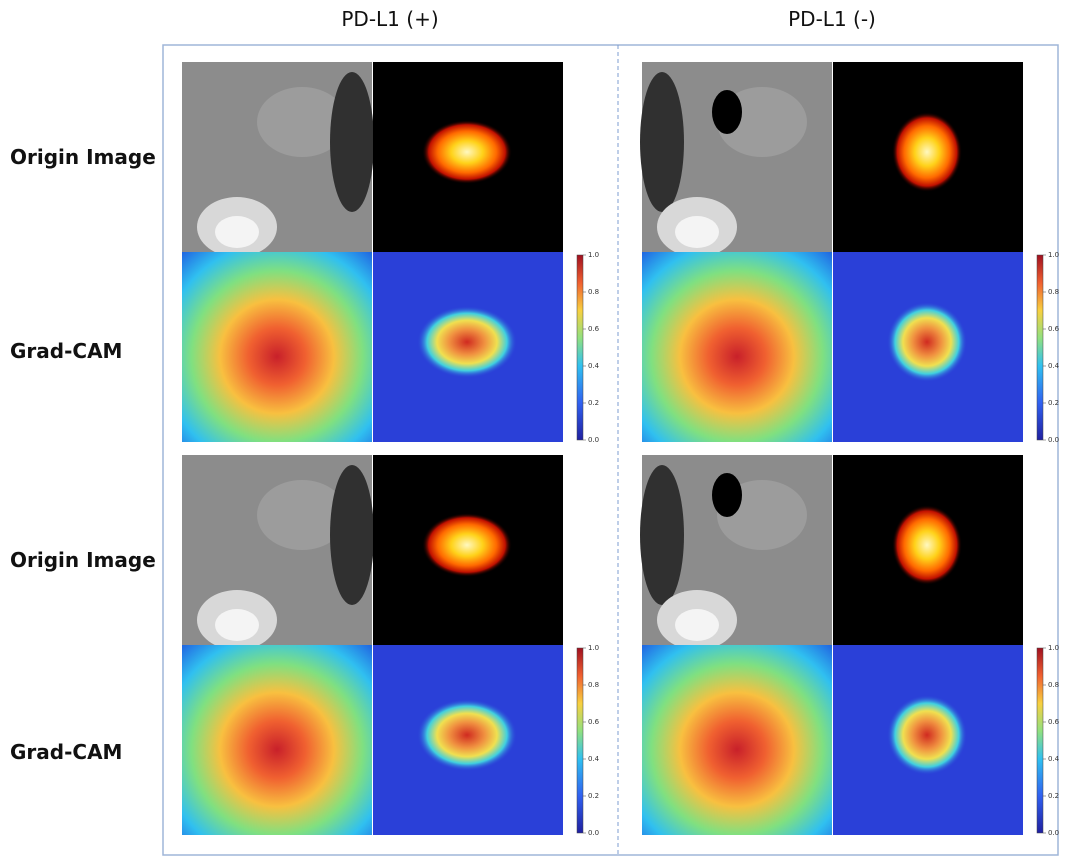  What do you see at coordinates (832, 19) in the screenshot?
I see `column-header: PD-L1 (-)` at bounding box center [832, 19].